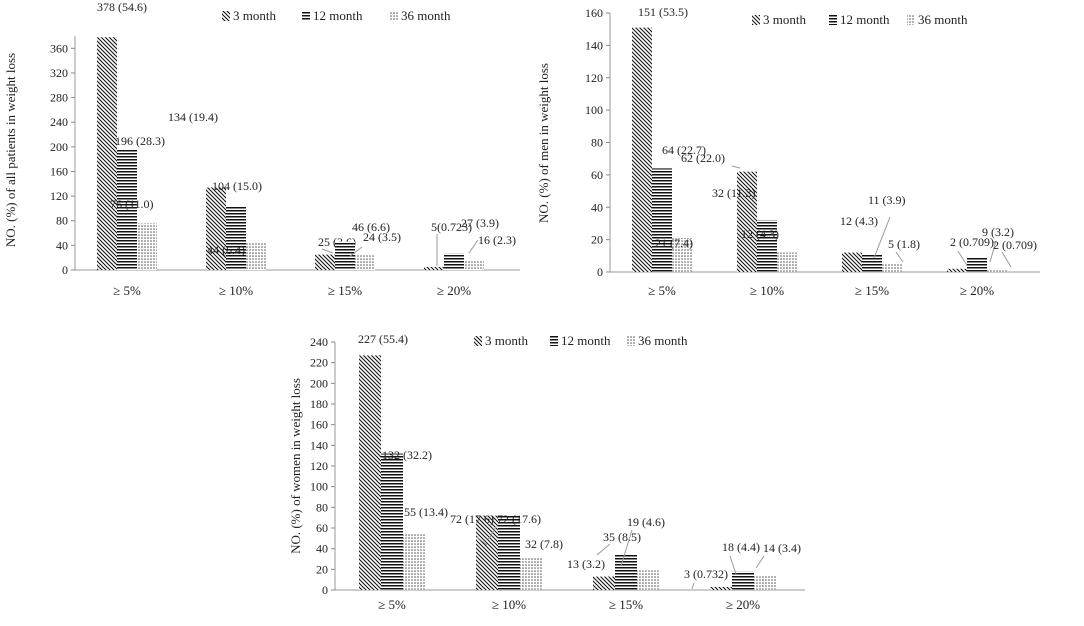  Describe the element at coordinates (319, 466) in the screenshot. I see `panel3-ytick-label: 120` at that location.